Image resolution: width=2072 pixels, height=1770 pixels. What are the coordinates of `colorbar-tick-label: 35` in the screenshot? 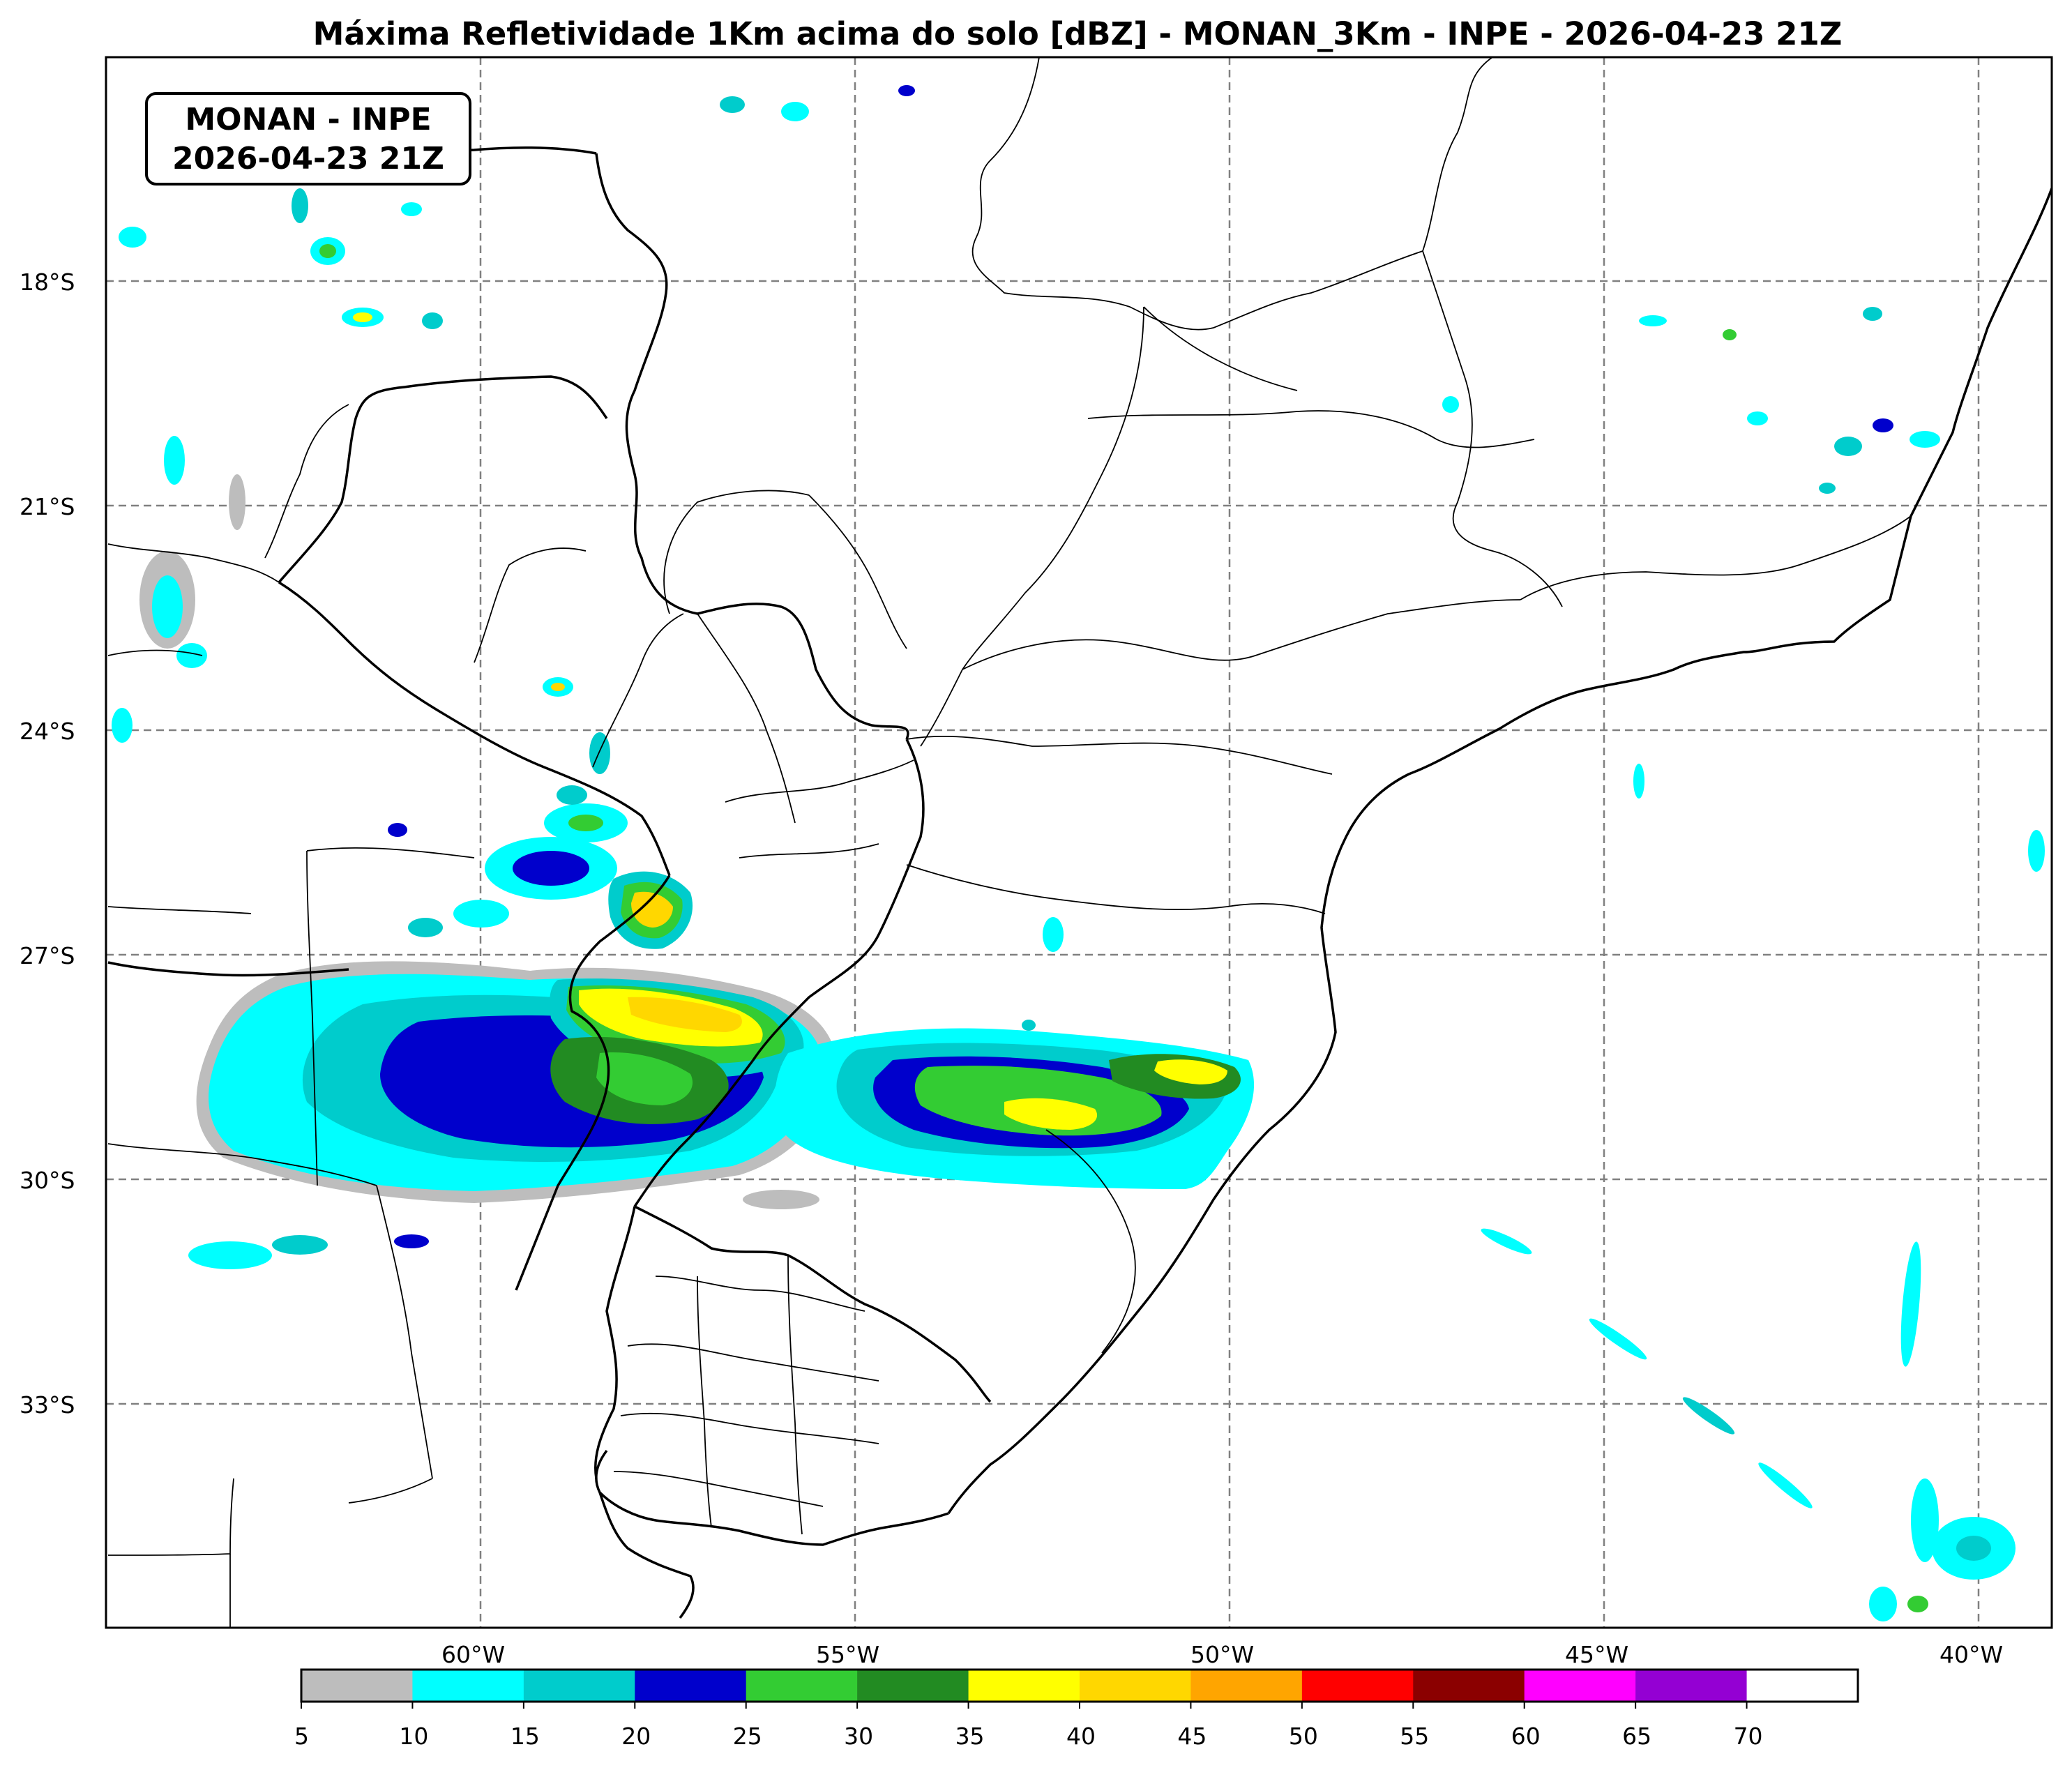 It's located at (970, 1737).